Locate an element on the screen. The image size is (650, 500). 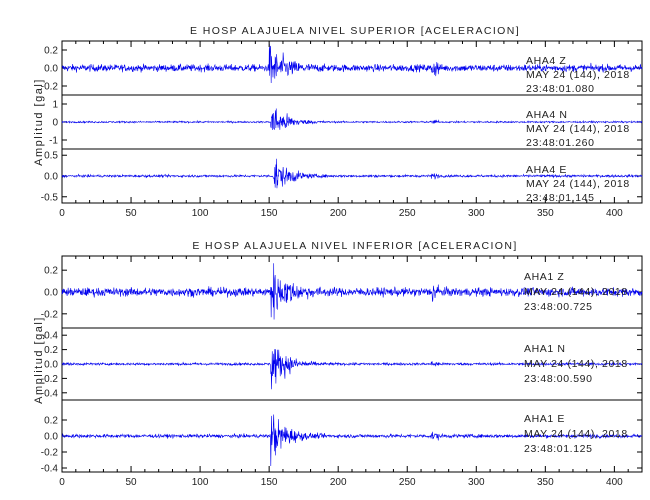
waveform-aha4-z is located at coordinates (352, 63).